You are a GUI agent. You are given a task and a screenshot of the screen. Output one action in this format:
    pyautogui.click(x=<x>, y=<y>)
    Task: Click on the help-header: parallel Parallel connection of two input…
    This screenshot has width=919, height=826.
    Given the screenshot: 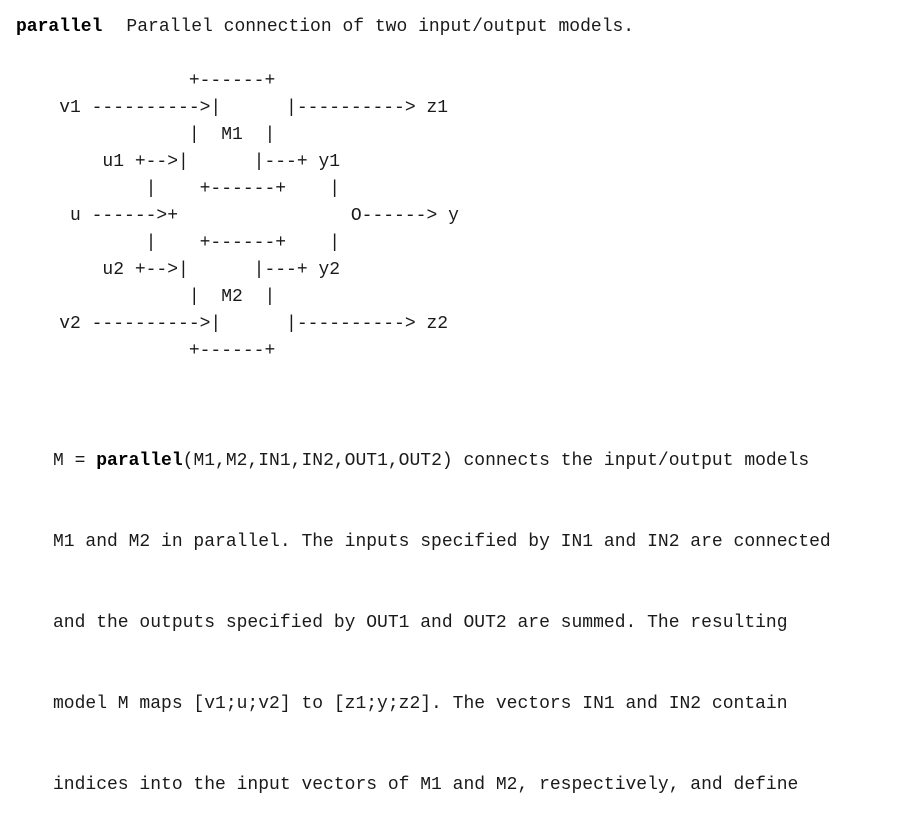 What is the action you would take?
    pyautogui.click(x=325, y=27)
    